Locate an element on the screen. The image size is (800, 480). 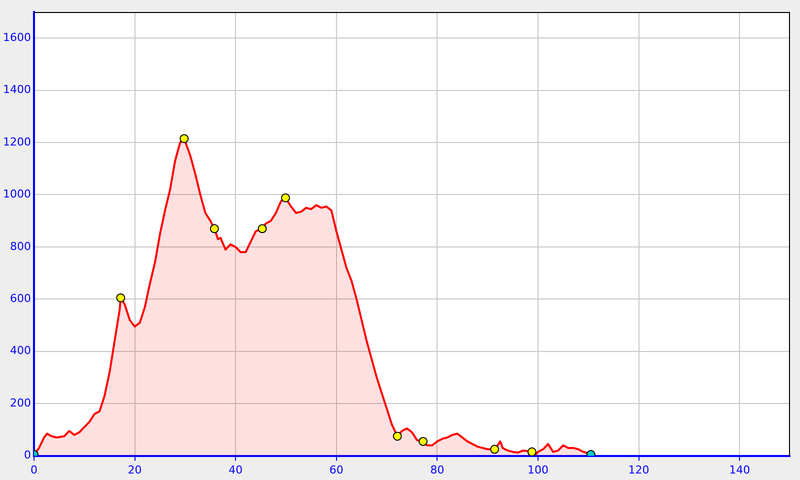
y-tick-label: 600 is located at coordinates (20, 299).